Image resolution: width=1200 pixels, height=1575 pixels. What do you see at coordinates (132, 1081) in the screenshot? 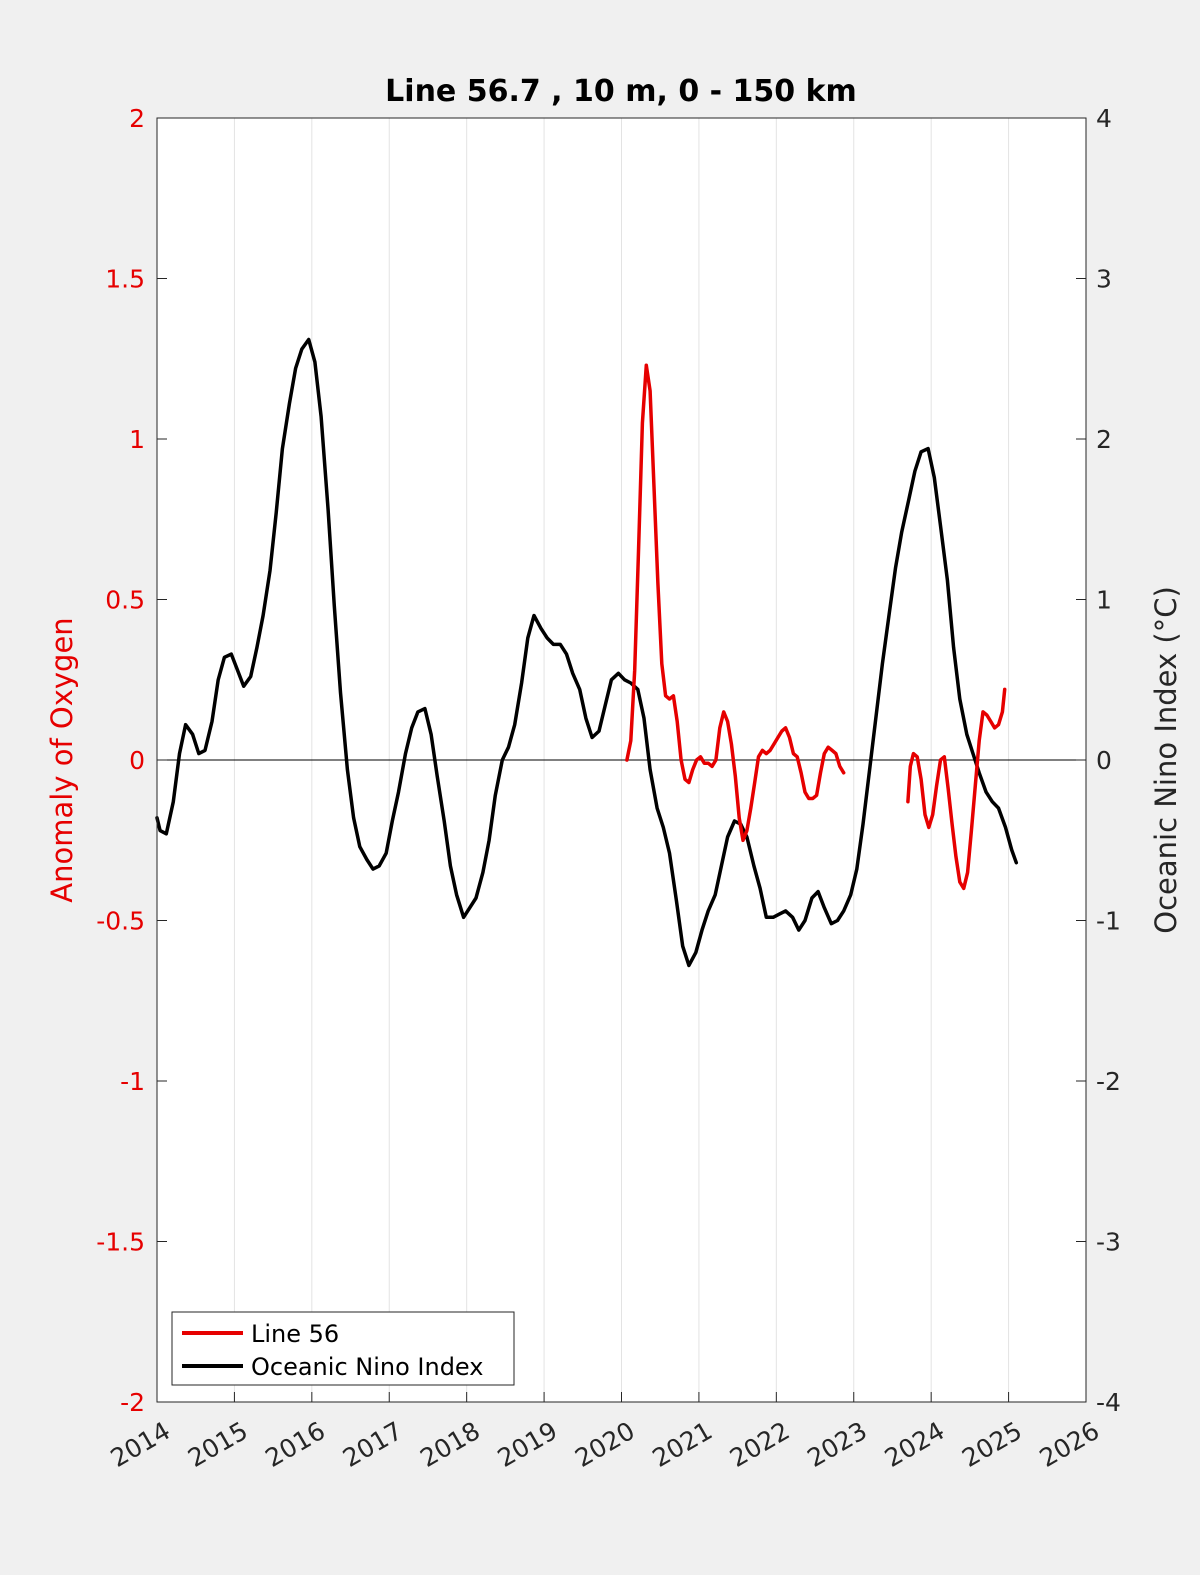
I see `y-left-tick-label: -1` at bounding box center [132, 1081].